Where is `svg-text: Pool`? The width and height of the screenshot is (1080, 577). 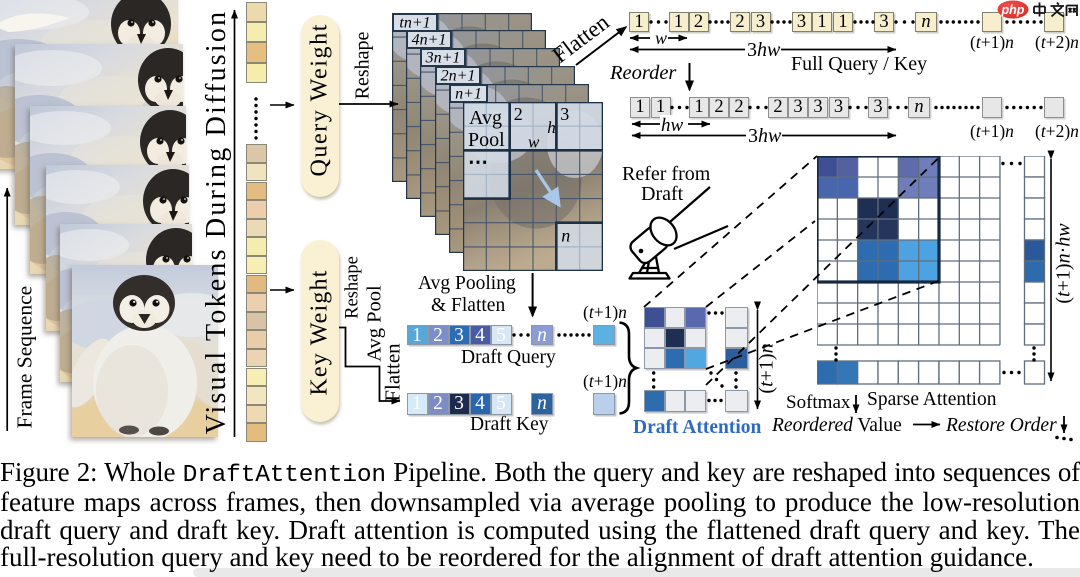
svg-text: Pool is located at coordinates (486, 140).